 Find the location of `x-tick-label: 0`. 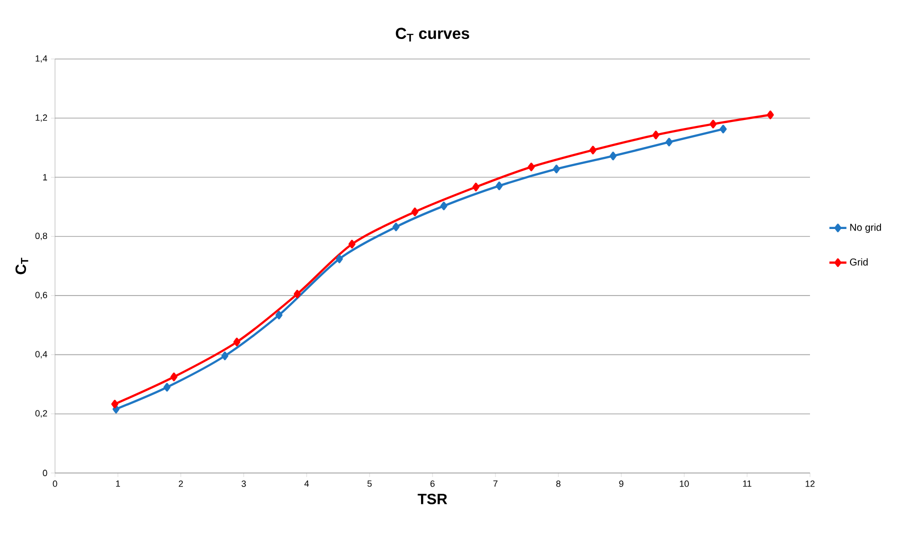

x-tick-label: 0 is located at coordinates (55, 483).